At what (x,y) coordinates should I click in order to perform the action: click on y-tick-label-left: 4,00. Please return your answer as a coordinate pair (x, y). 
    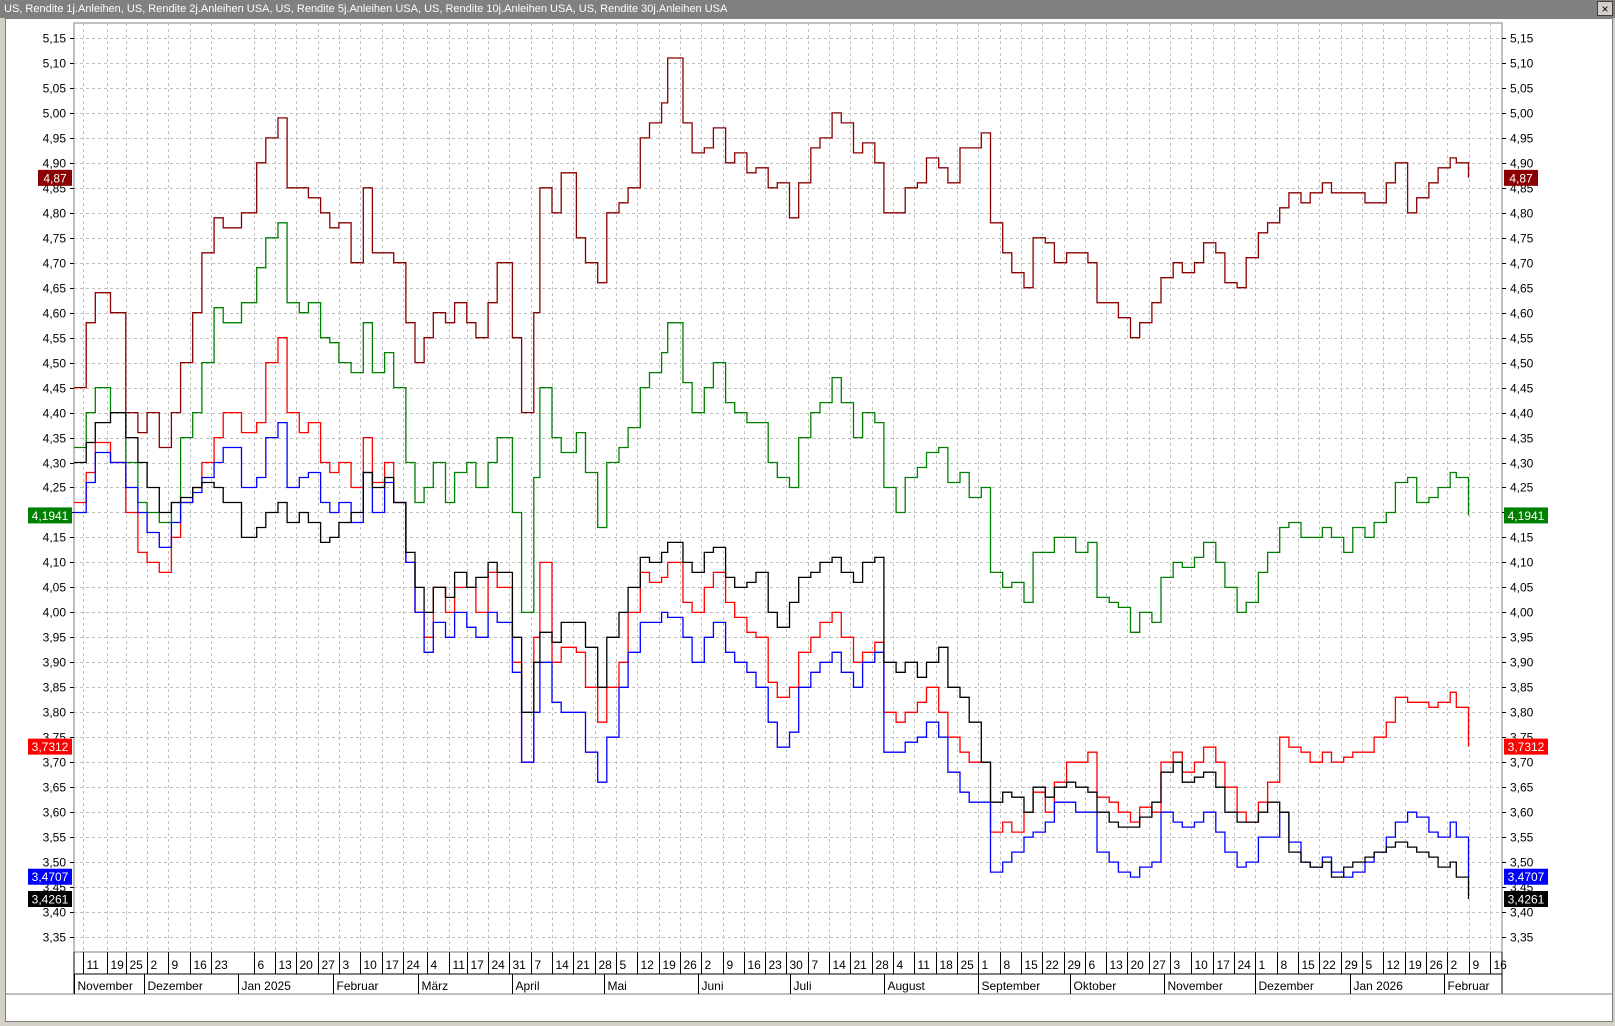
    Looking at the image, I should click on (55, 613).